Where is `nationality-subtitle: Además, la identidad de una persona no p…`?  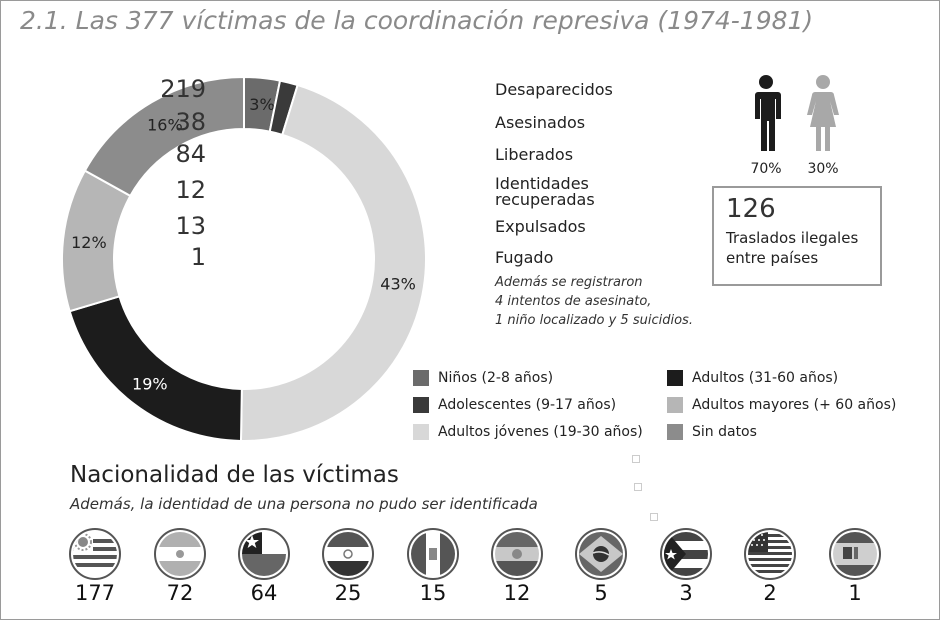
nationality-subtitle: Además, la identidad de una persona no p… is located at coordinates (304, 504).